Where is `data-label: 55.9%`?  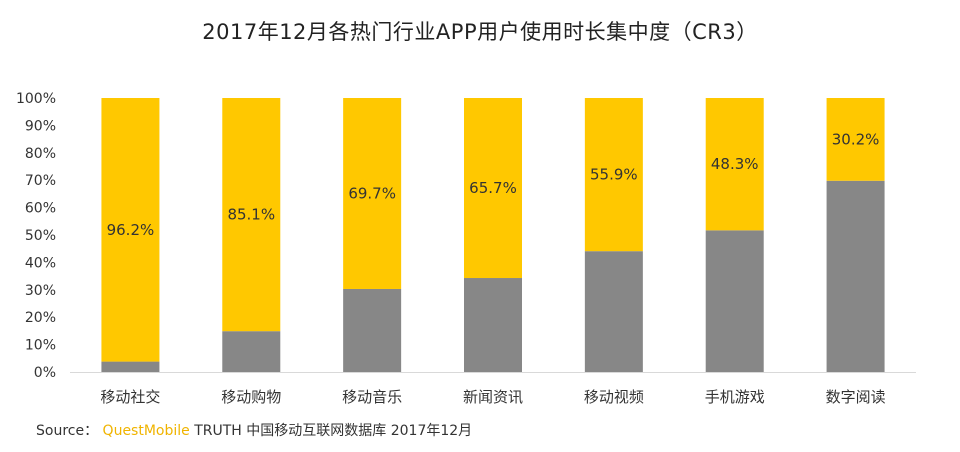
data-label: 55.9% is located at coordinates (614, 175).